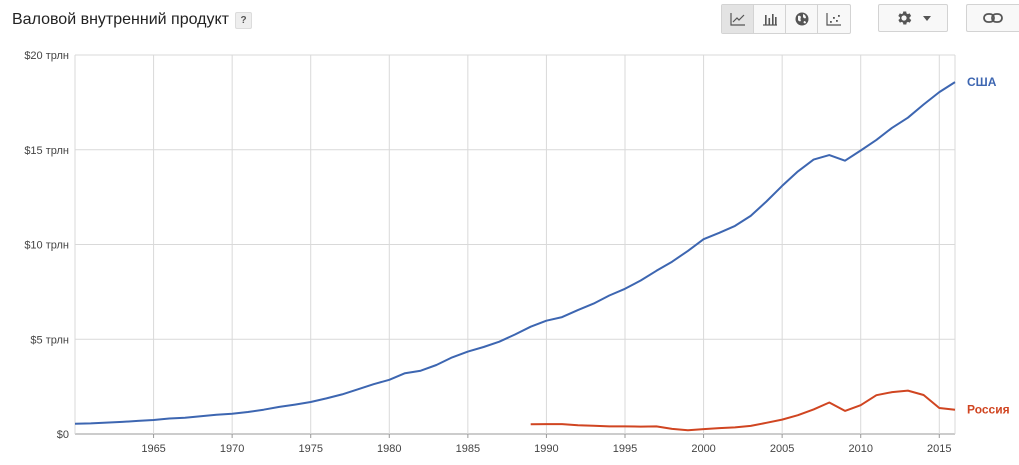 The image size is (1019, 465). Describe the element at coordinates (232, 449) in the screenshot. I see `x-tick-label: 1970` at that location.